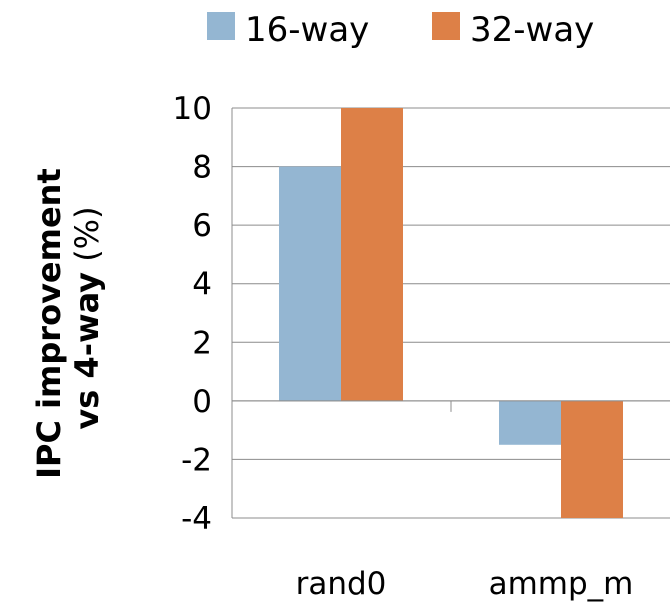  What do you see at coordinates (202, 226) in the screenshot?
I see `y-tick-label: 6` at bounding box center [202, 226].